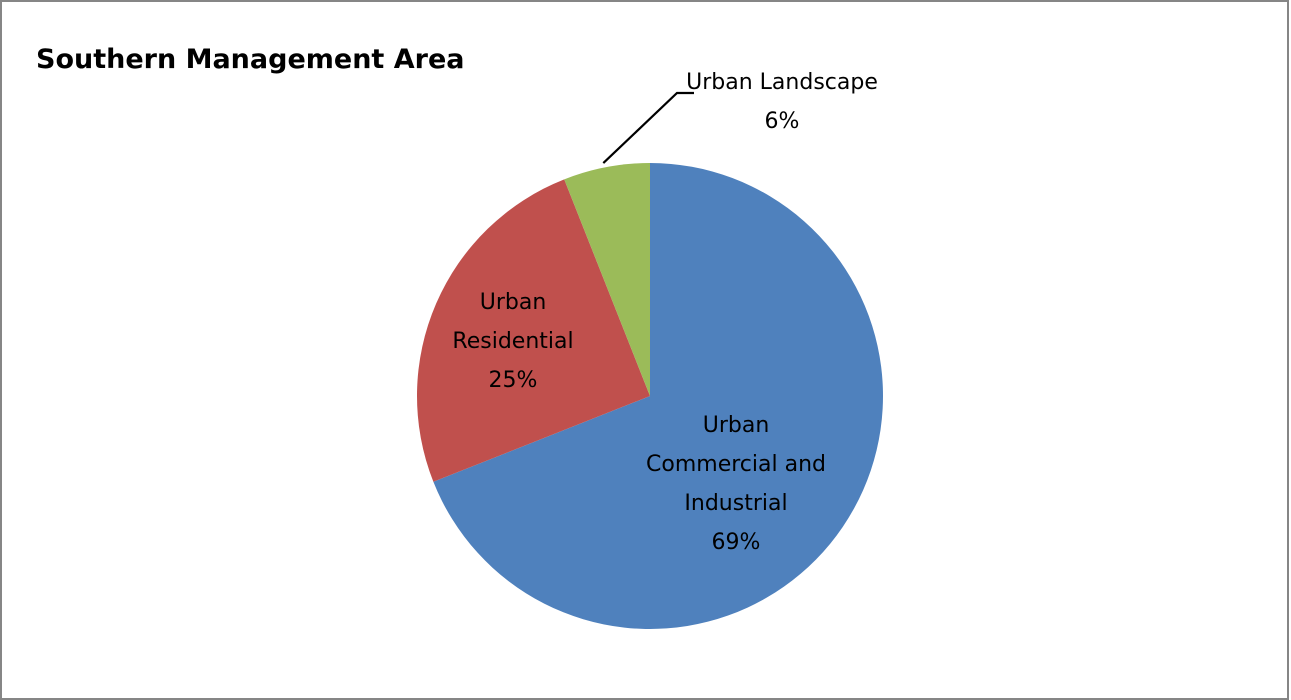 This screenshot has width=1291, height=700. What do you see at coordinates (607, 279) in the screenshot?
I see `pie-slice-urban-landscape` at bounding box center [607, 279].